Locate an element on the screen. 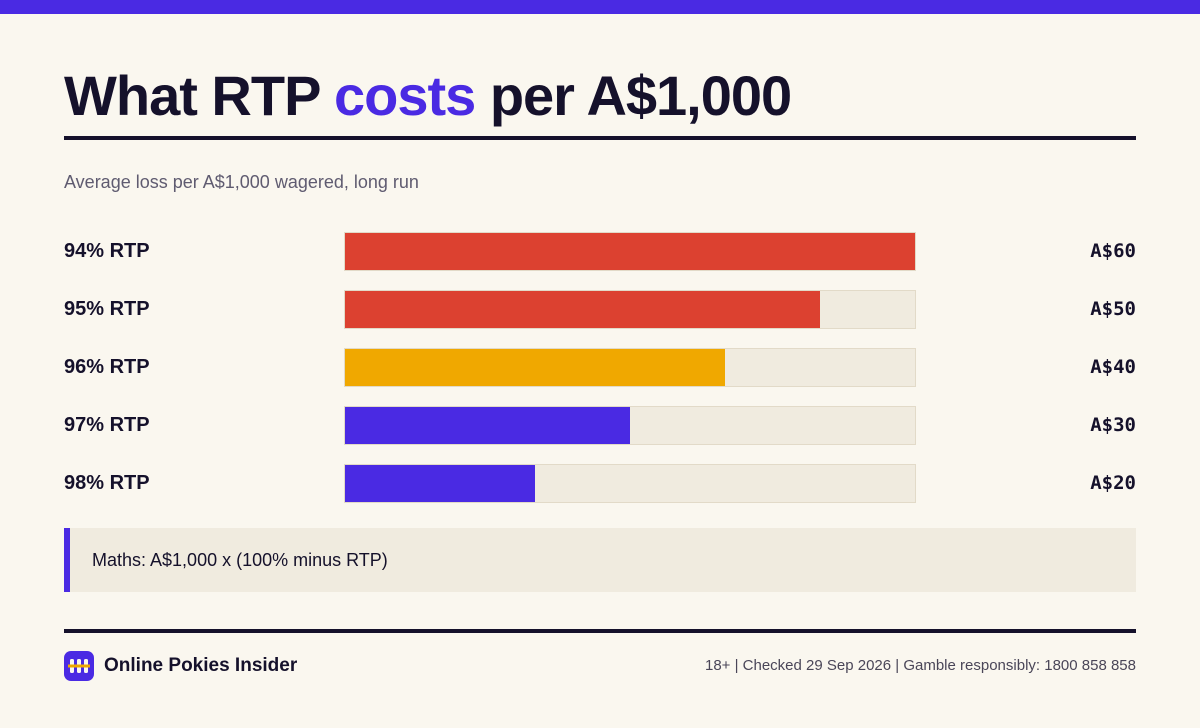  title-divider is located at coordinates (600, 138).